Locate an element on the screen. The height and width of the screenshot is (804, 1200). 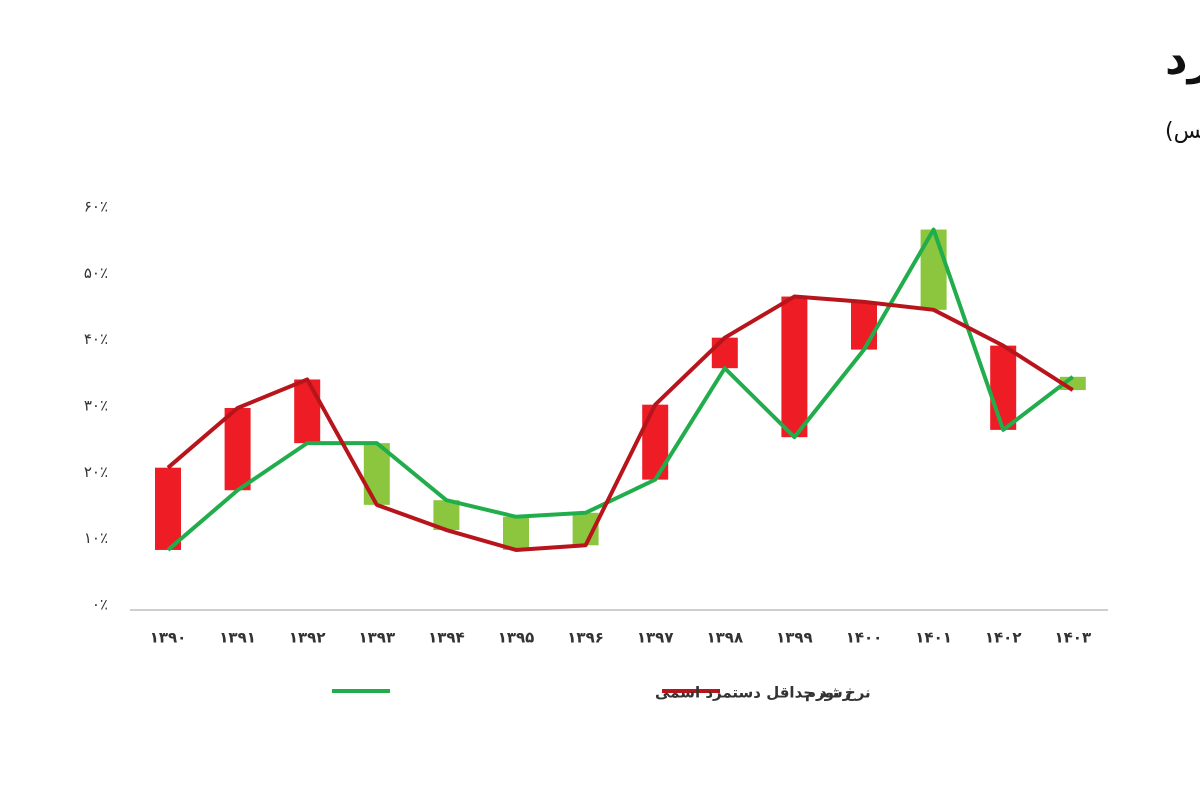
y-tick-label: ۲۰٪ is located at coordinates (96, 472).